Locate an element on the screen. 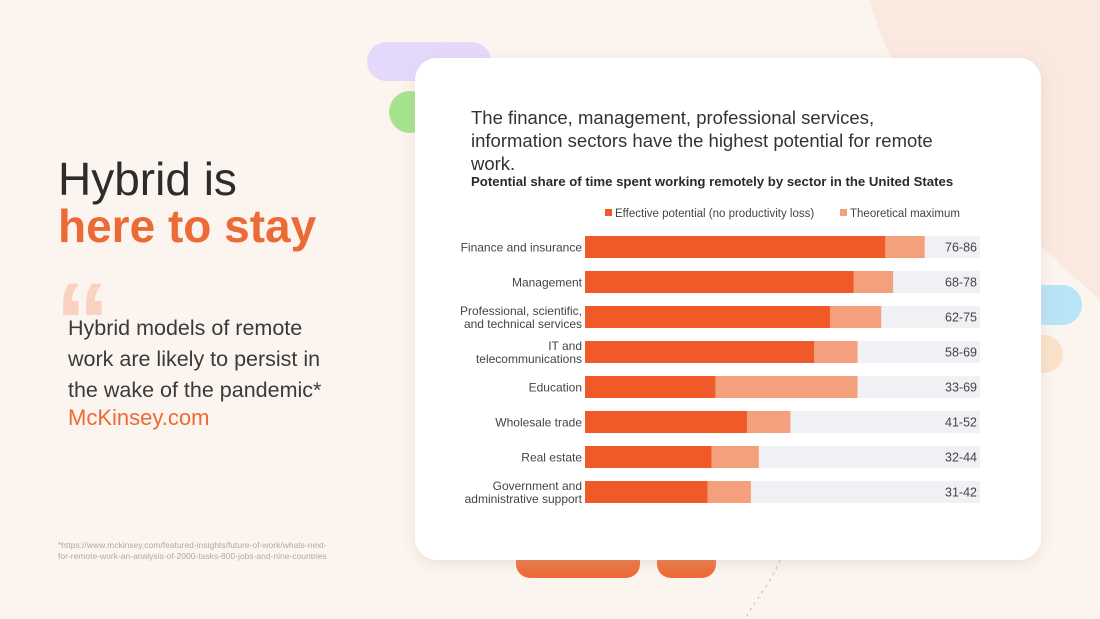 This screenshot has width=1100, height=619. category-label: Professional, scientific, is located at coordinates (521, 311).